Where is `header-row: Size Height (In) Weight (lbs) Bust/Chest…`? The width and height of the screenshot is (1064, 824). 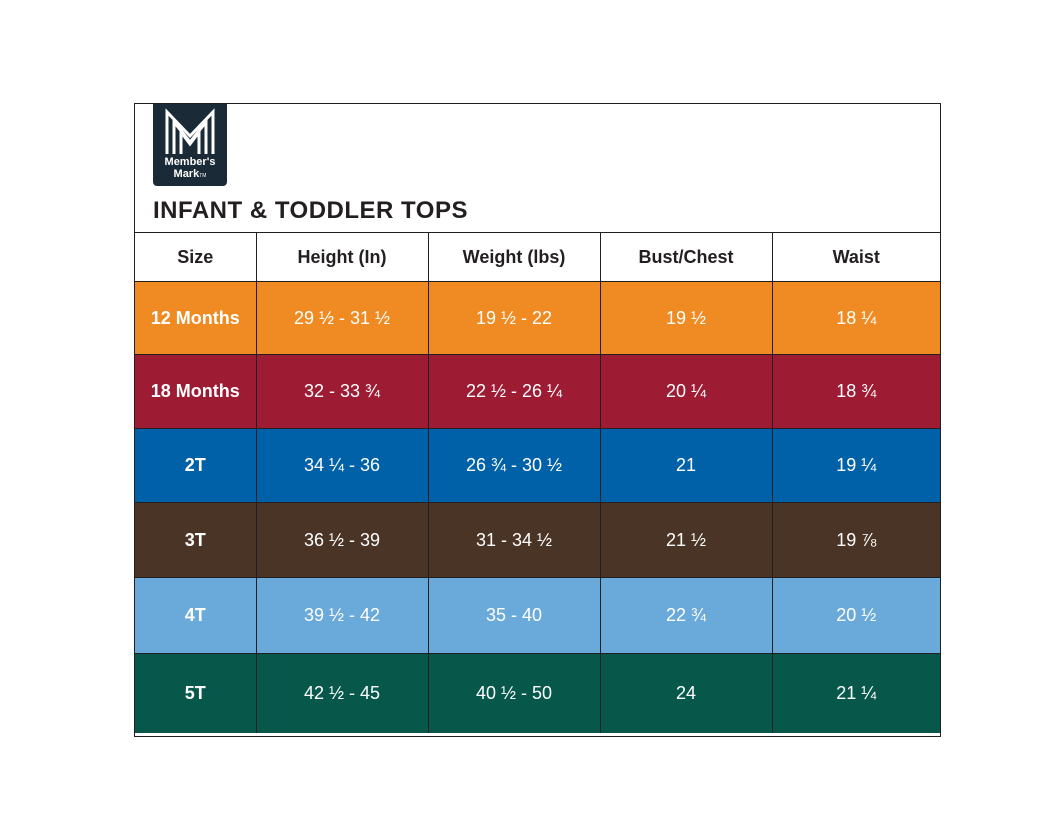
header-row: Size Height (In) Weight (lbs) Bust/Chest… is located at coordinates (537, 257).